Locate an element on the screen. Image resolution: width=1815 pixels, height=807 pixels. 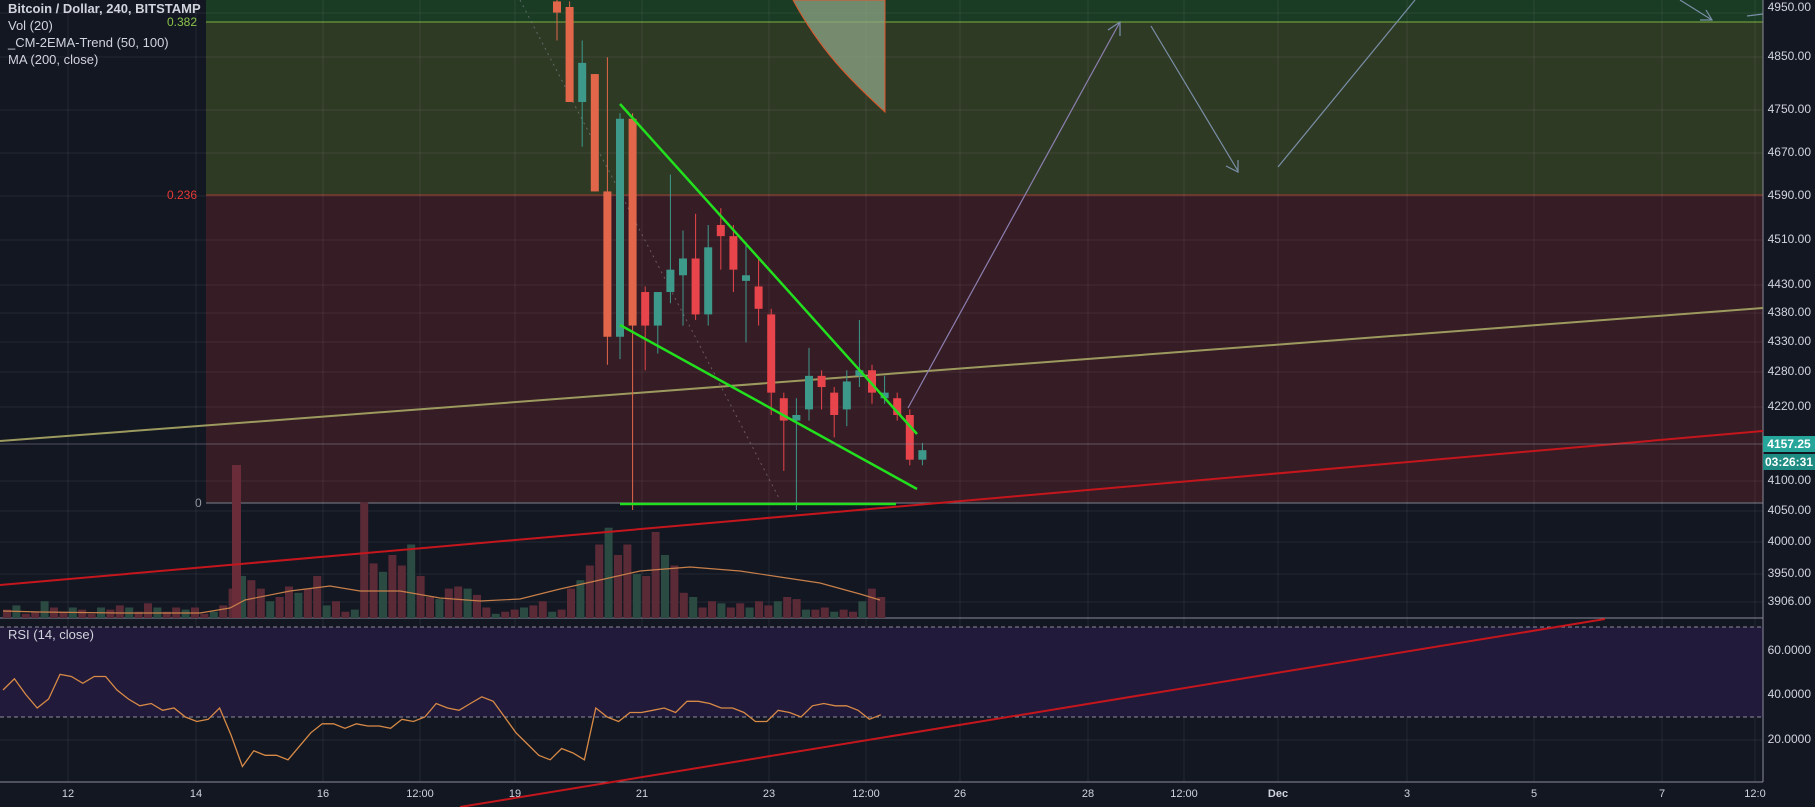
indicator-ema-trend: _CM-2EMA-Trend (50, 100) is located at coordinates (88, 42).